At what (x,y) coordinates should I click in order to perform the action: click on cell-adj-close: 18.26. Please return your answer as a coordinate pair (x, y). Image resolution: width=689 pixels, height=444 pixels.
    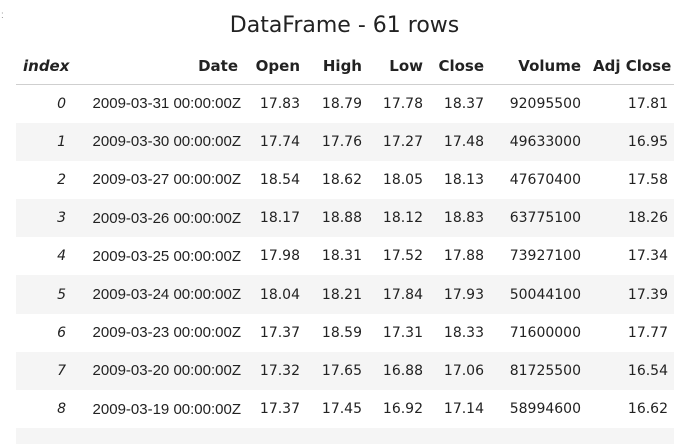
    Looking at the image, I should click on (647, 218).